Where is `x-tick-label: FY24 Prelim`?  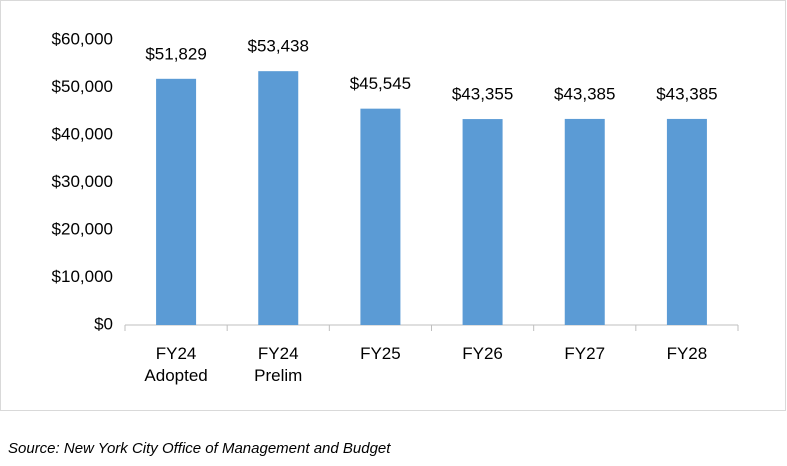 x-tick-label: FY24 Prelim is located at coordinates (278, 364).